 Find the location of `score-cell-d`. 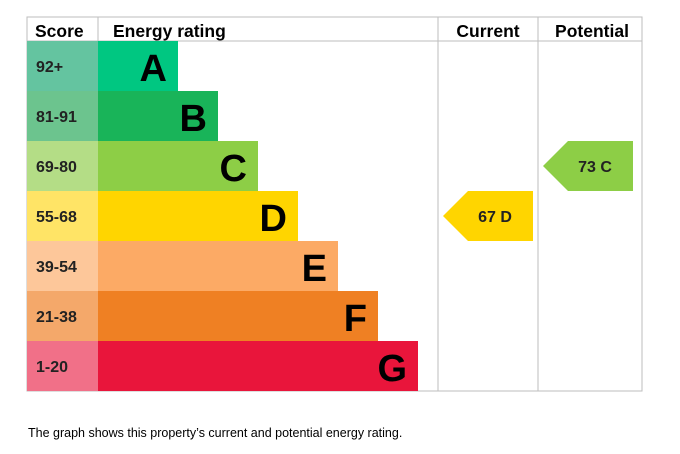

score-cell-d is located at coordinates (62, 216).